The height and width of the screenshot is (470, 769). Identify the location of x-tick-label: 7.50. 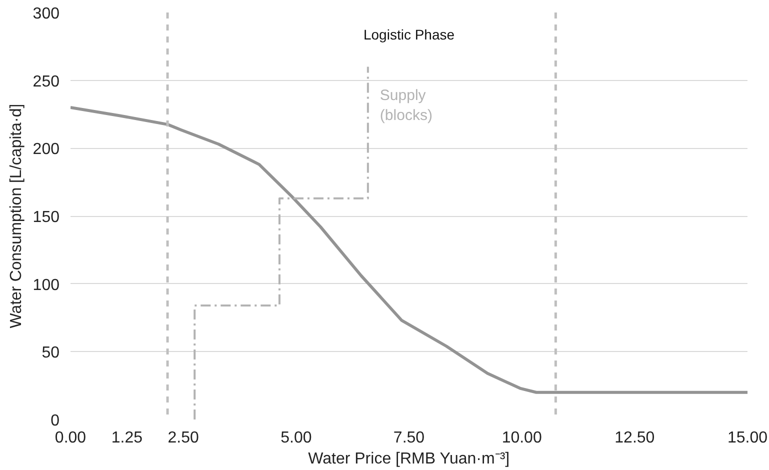
(409, 438).